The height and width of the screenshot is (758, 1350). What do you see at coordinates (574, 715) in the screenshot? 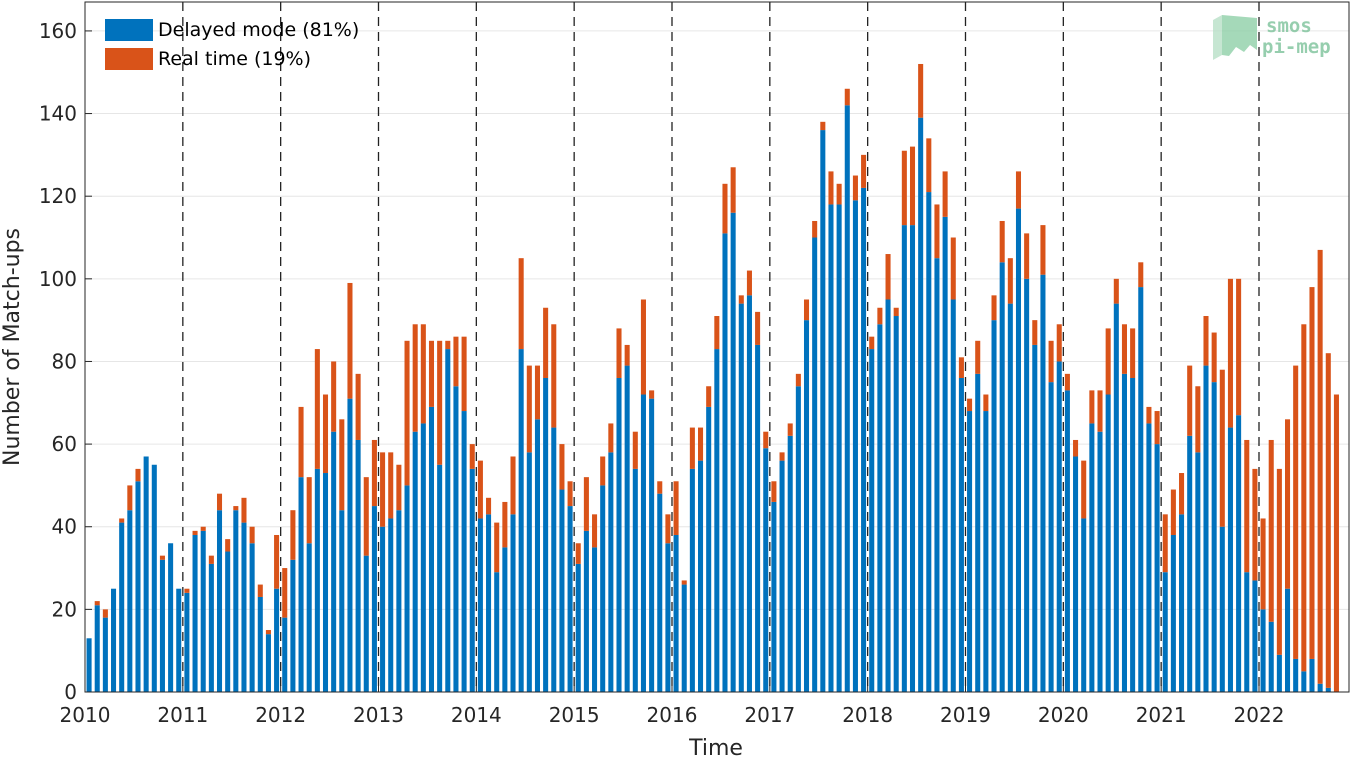
I see `x-tick-label: 2015` at bounding box center [574, 715].